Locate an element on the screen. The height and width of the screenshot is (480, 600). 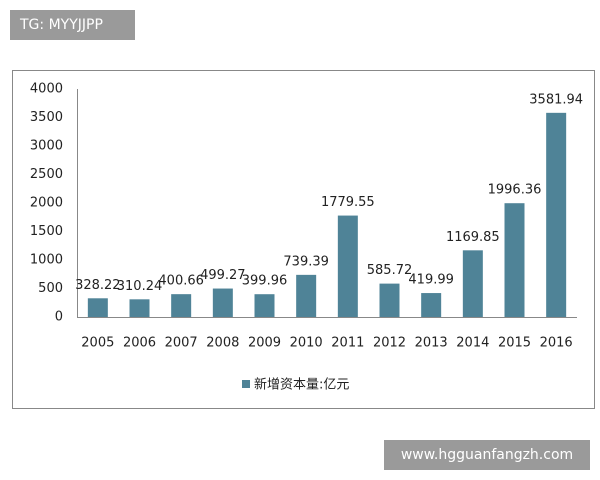
data-label: 1779.55 is located at coordinates (348, 202).